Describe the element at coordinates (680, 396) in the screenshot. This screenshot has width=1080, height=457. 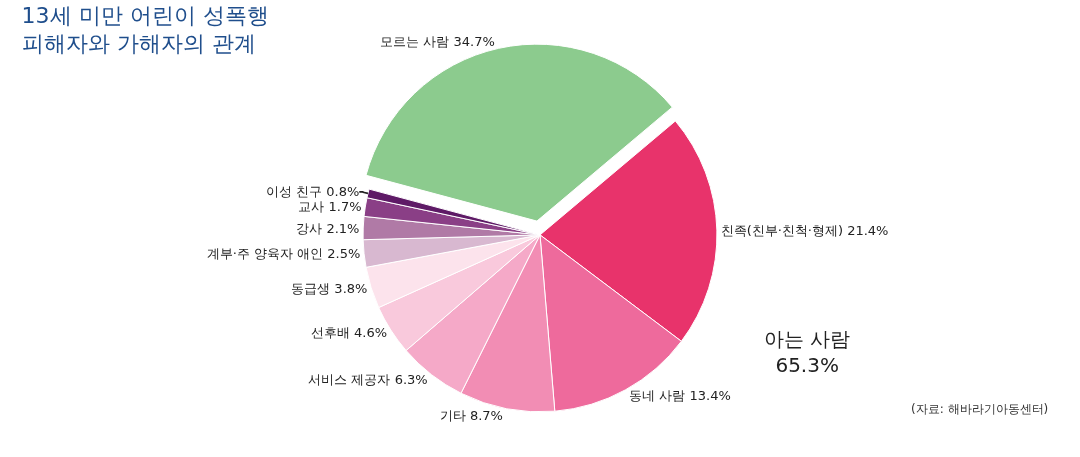
I see `slice-label: 동네 사람 13.4%` at that location.